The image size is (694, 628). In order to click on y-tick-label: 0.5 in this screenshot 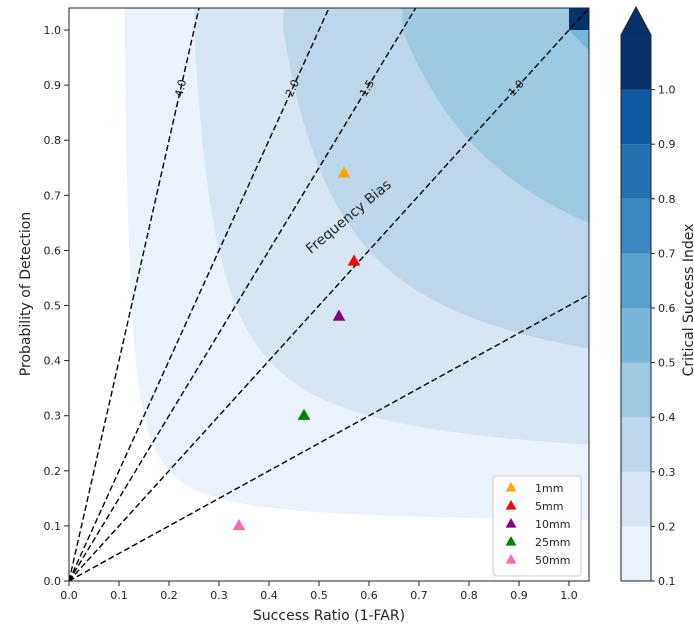, I will do `click(53, 306)`.